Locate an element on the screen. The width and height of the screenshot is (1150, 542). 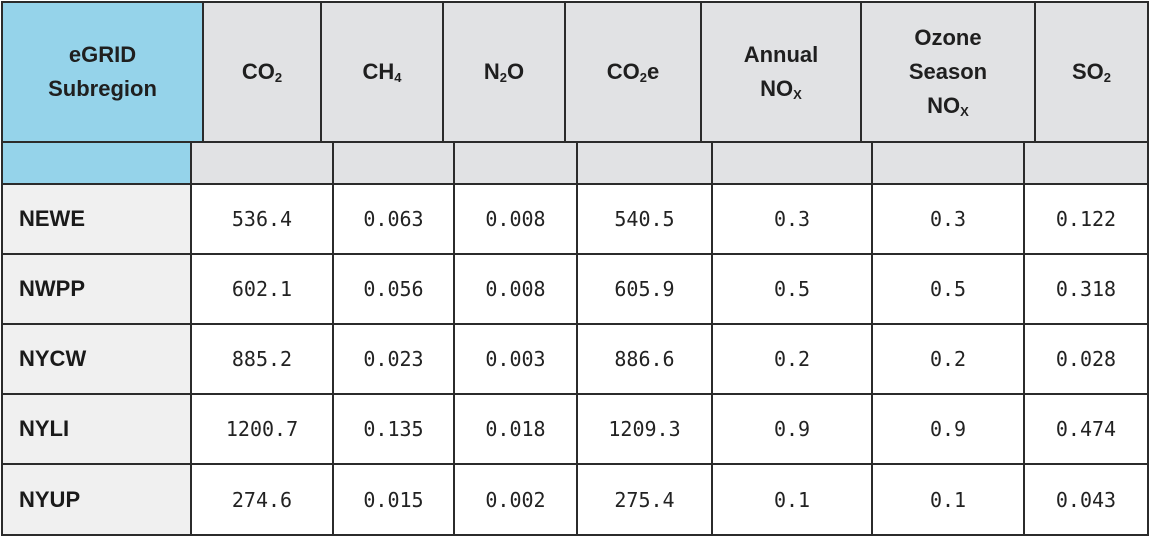
table-cell: 0.063 is located at coordinates (393, 219).